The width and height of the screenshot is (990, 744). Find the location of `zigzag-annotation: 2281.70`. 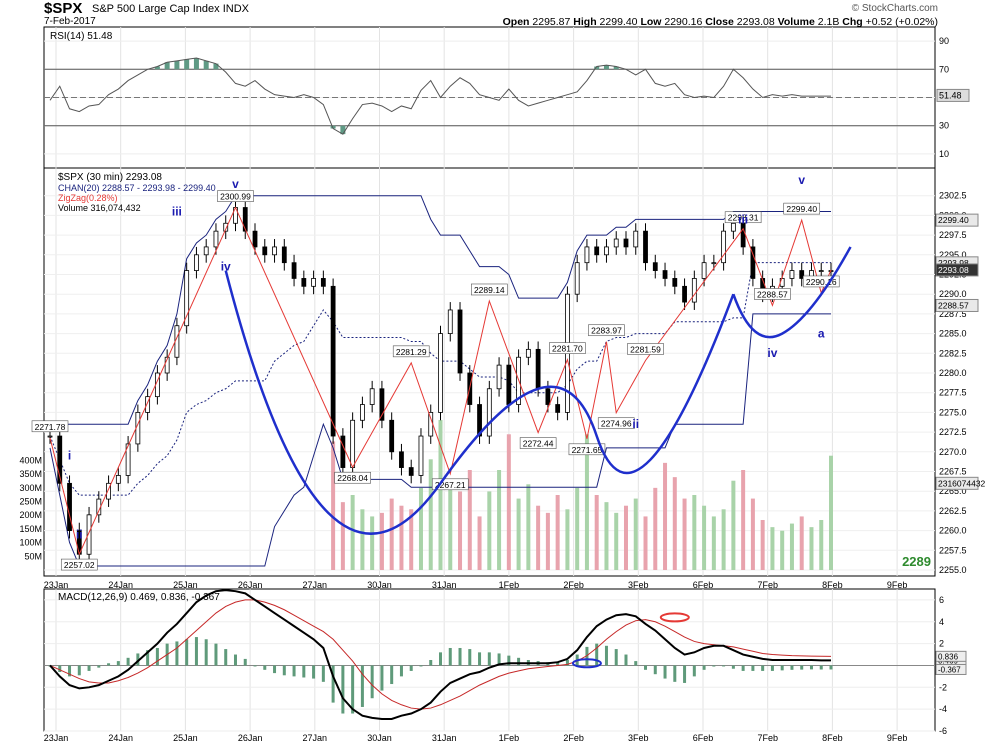

zigzag-annotation: 2281.70 is located at coordinates (567, 349).